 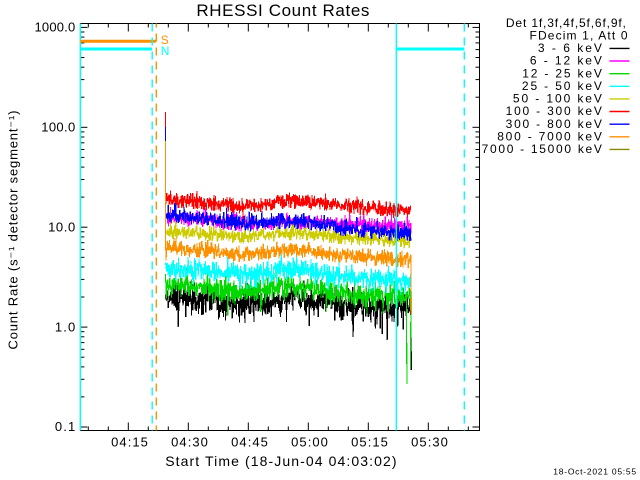 What do you see at coordinates (61, 226) in the screenshot?
I see `svg-text: 10.0` at bounding box center [61, 226].